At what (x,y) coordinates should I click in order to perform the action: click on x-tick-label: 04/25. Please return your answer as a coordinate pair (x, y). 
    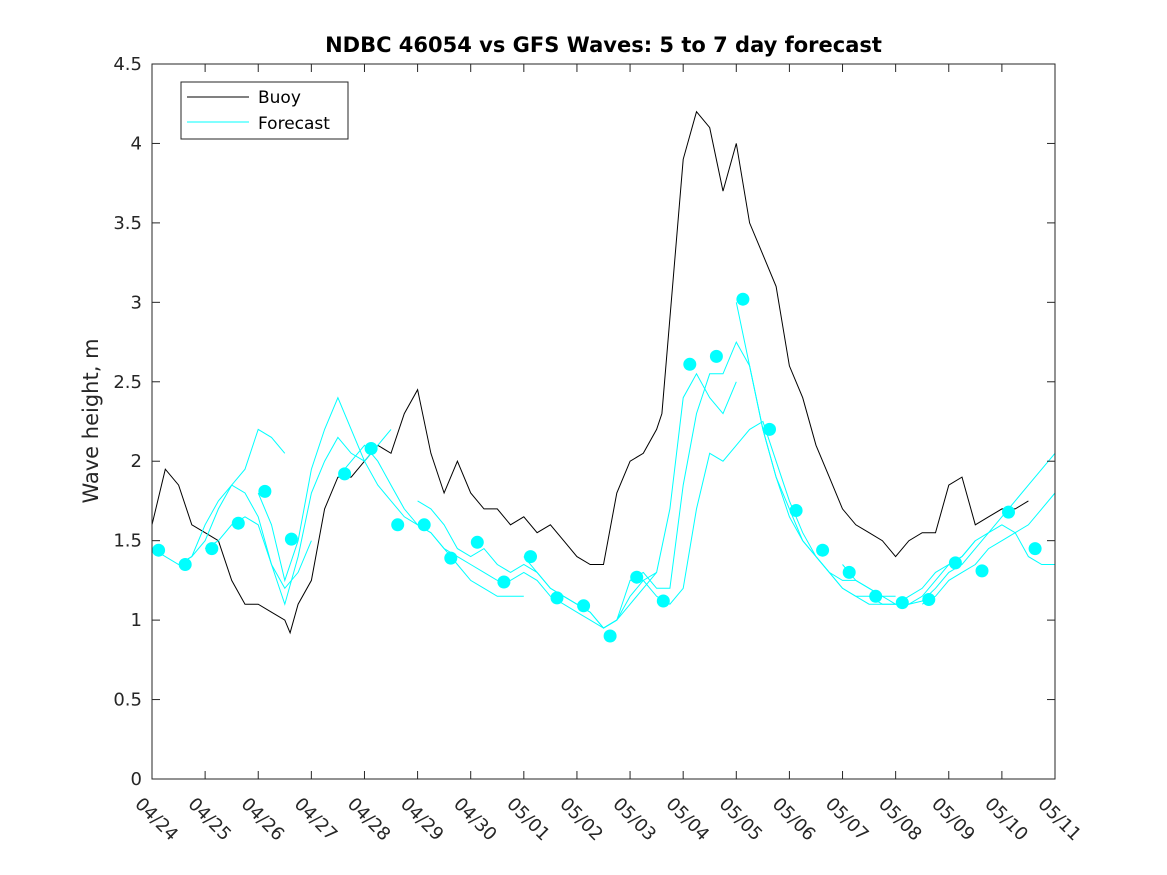
    Looking at the image, I should click on (210, 820).